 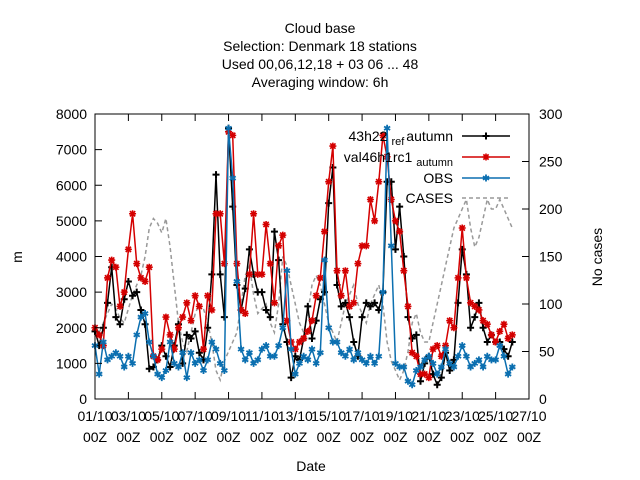 I want to click on title-line-4: Averaging window: 6h, so click(x=320, y=82).